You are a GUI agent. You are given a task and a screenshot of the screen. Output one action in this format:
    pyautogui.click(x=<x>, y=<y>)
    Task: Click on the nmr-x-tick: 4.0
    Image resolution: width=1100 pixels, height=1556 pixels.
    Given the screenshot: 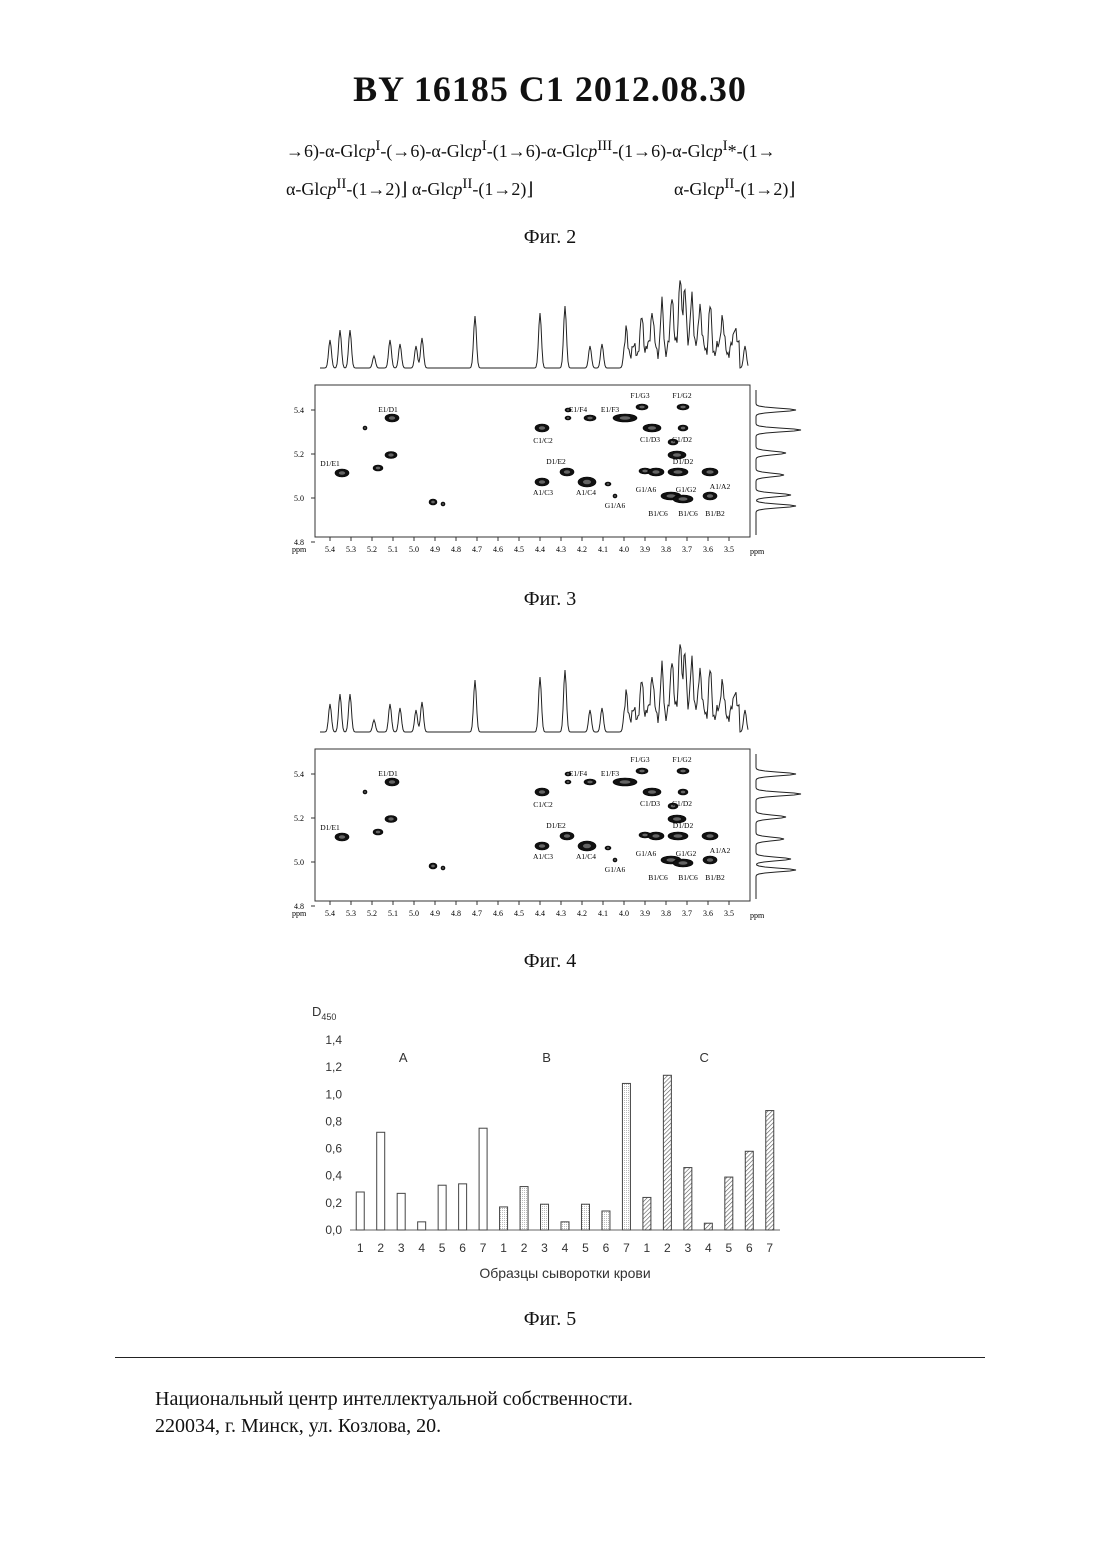 What is the action you would take?
    pyautogui.click(x=624, y=913)
    